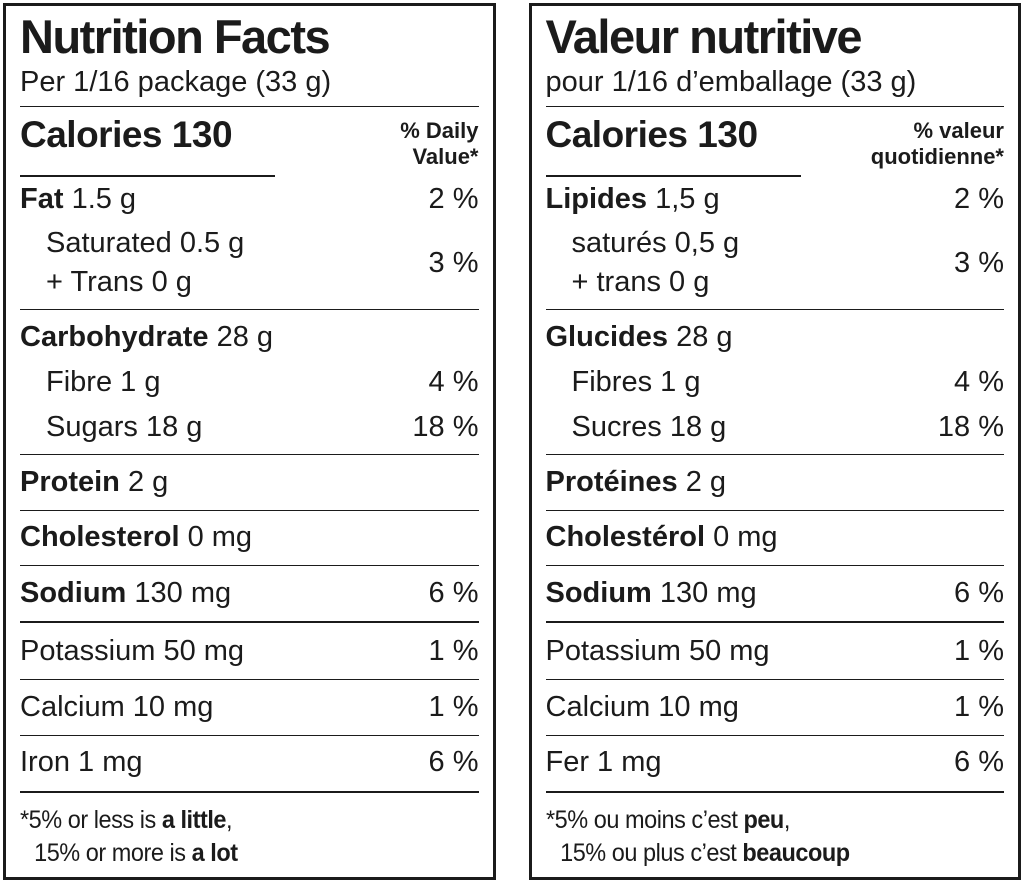  Describe the element at coordinates (103, 381) in the screenshot. I see `fibre-label: Fibre 1 g` at that location.